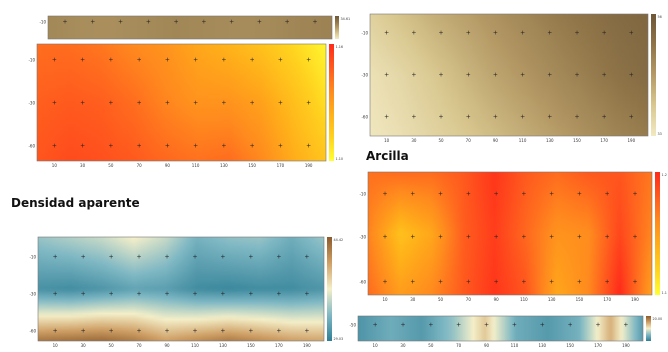 The height and width of the screenshot is (352, 668). What do you see at coordinates (414, 140) in the screenshot?
I see `x-tick-label: 30` at bounding box center [414, 140].